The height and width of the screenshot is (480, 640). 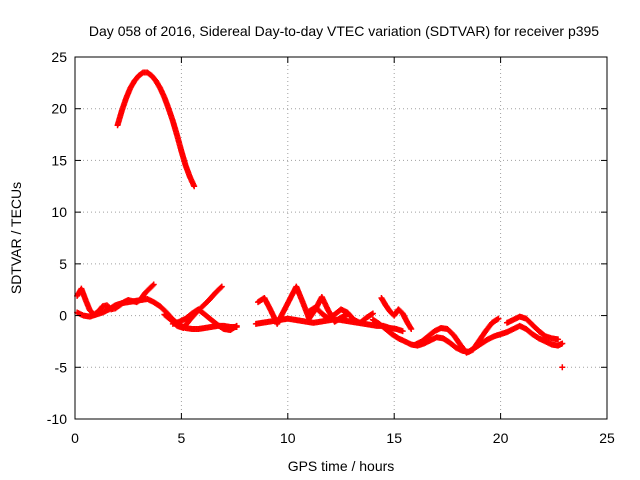 What do you see at coordinates (402, 331) in the screenshot?
I see `point-track-e` at bounding box center [402, 331].